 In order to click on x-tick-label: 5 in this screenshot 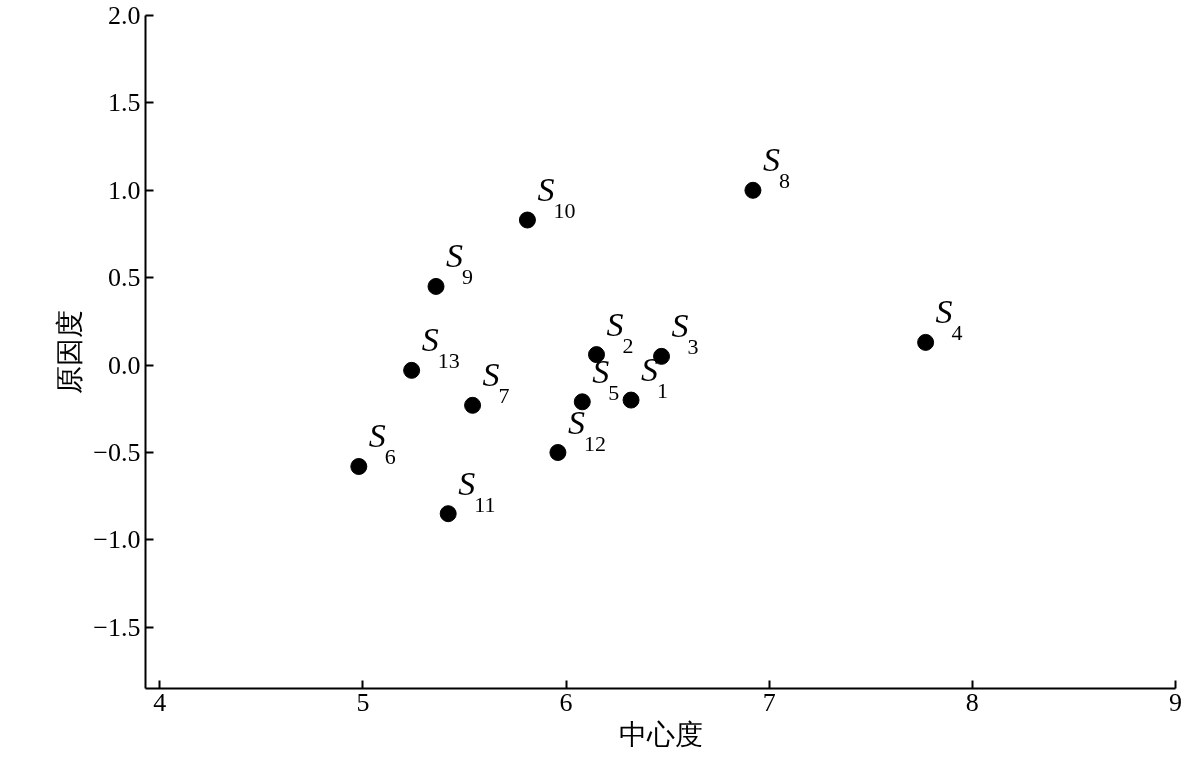, I will do `click(363, 702)`.